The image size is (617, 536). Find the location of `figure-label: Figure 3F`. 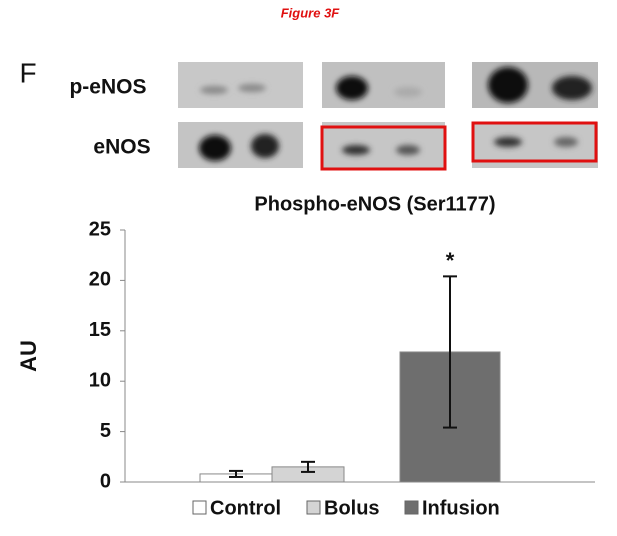

figure-label: Figure 3F is located at coordinates (311, 12).